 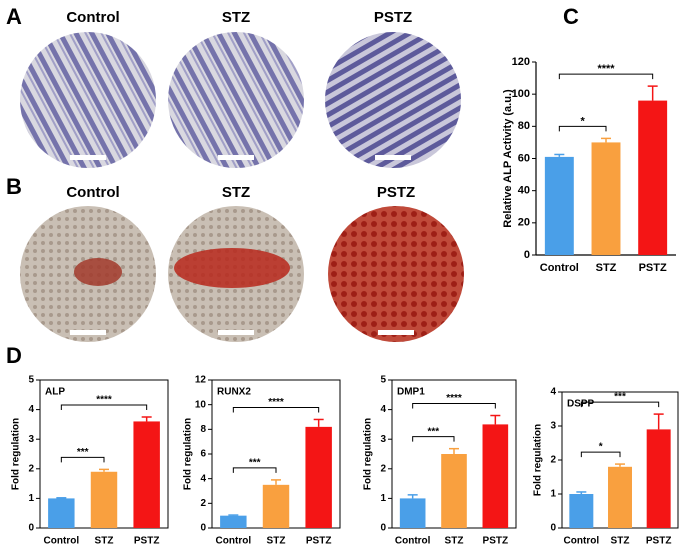 I want to click on panel-label: A, so click(x=14, y=16).